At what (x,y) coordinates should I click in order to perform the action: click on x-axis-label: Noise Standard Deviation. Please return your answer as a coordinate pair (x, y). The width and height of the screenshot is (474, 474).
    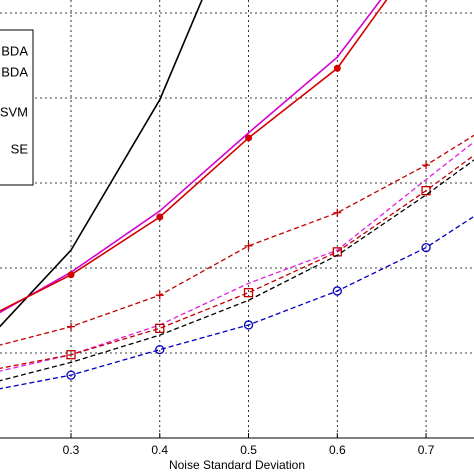
    Looking at the image, I should click on (237, 465).